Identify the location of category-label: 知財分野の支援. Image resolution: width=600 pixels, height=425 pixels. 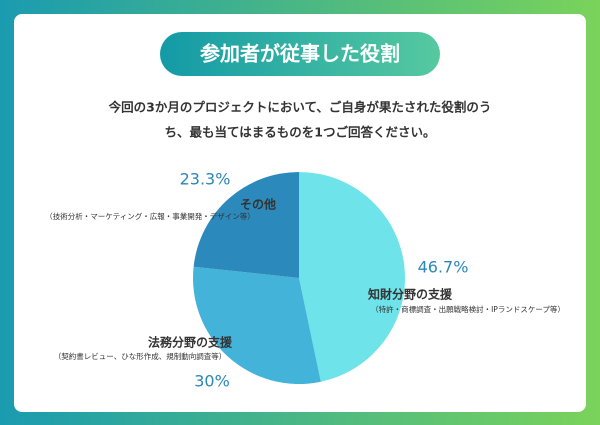
(410, 294).